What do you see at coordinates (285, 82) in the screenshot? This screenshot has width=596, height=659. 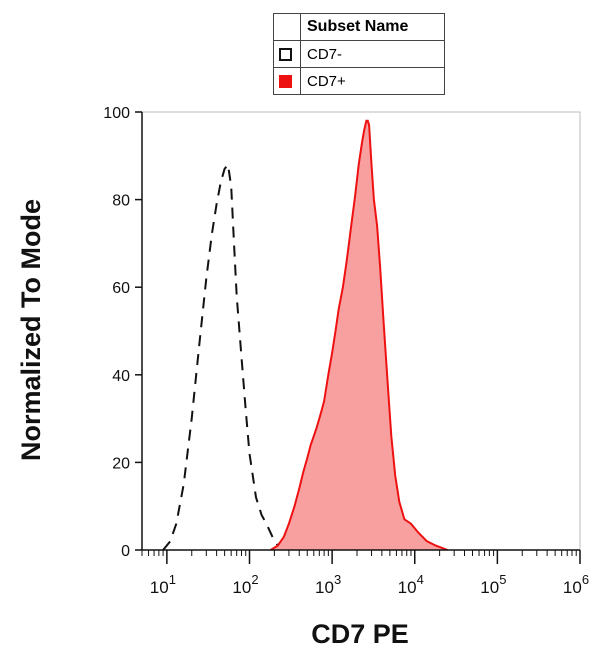 I see `legend-swatch-cd7-pos` at bounding box center [285, 82].